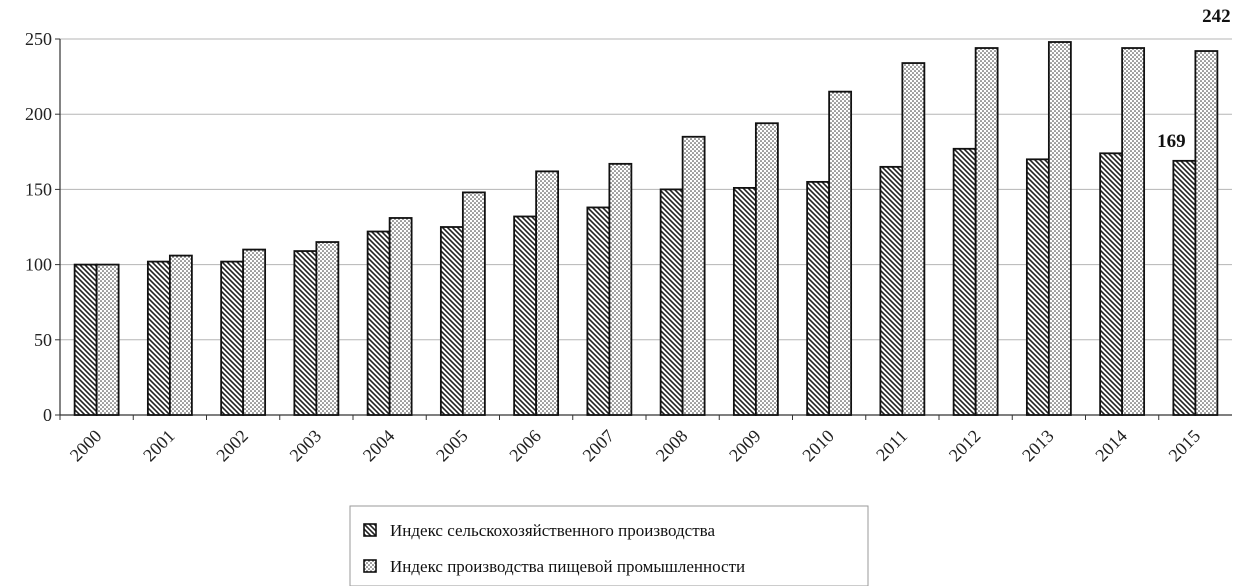 The height and width of the screenshot is (586, 1234). What do you see at coordinates (38, 189) in the screenshot?
I see `y-tick-label: 150` at bounding box center [38, 189].